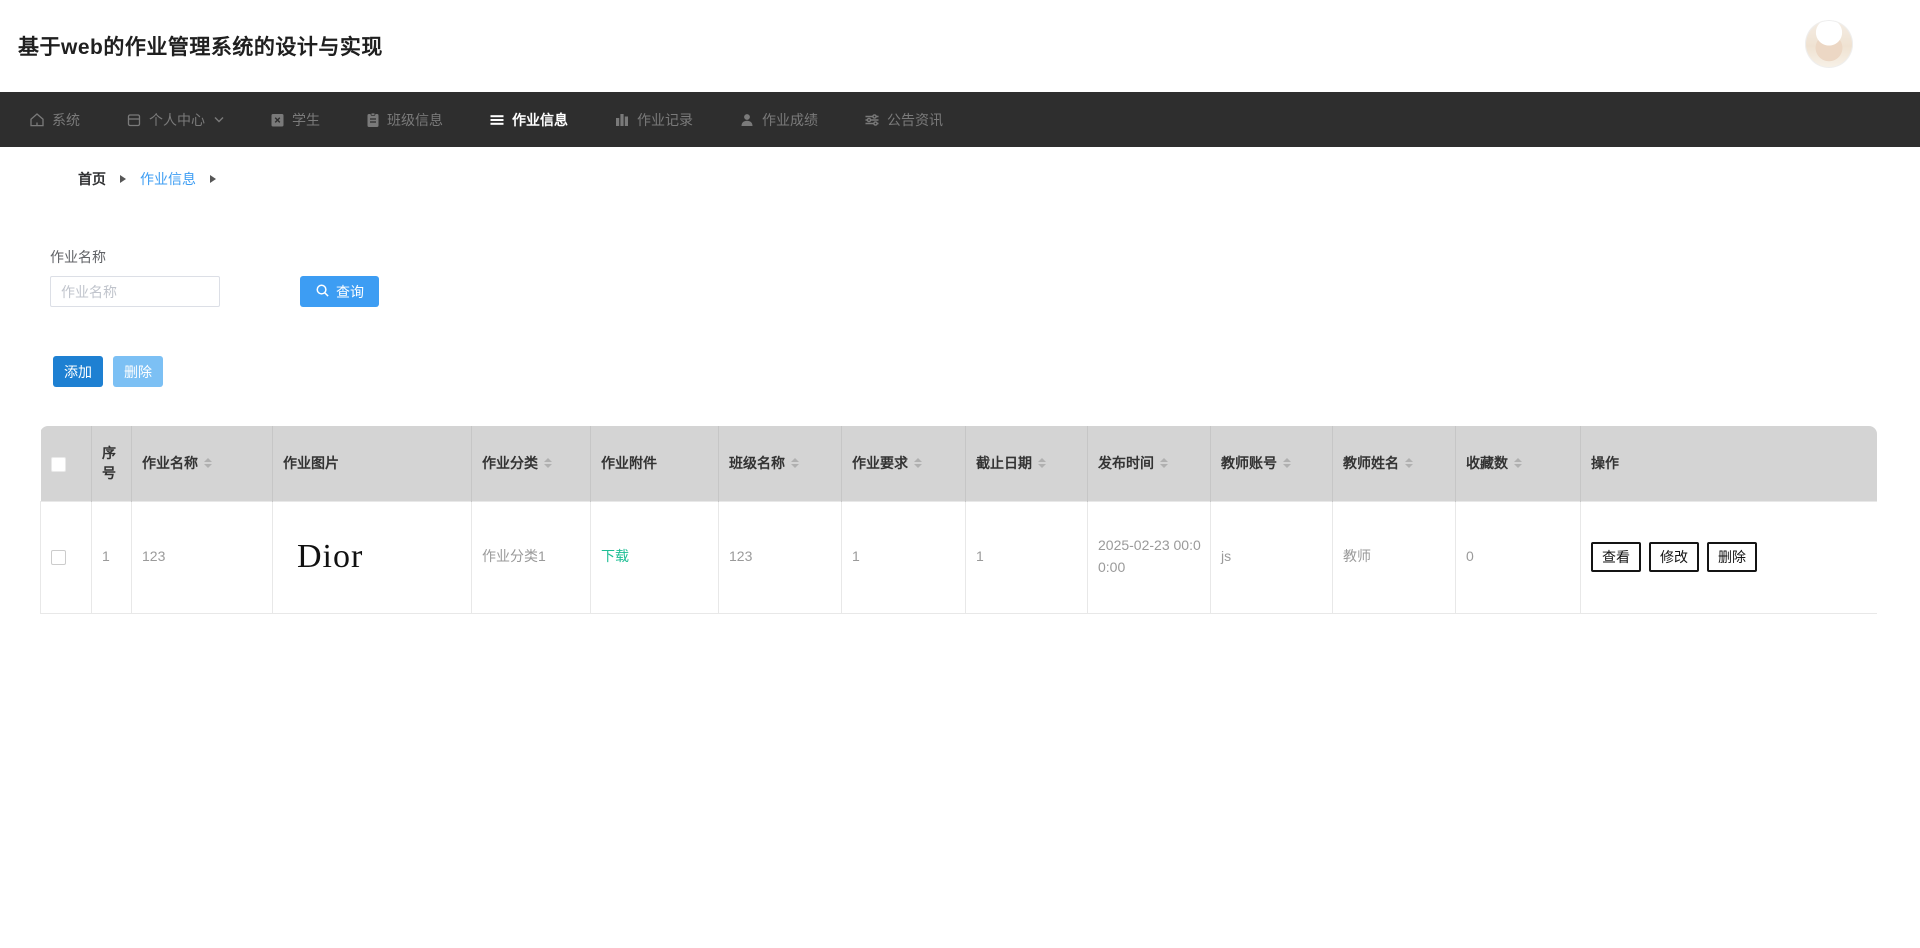 The width and height of the screenshot is (1920, 948). I want to click on column-header-deadline: 截止日期, so click(1026, 463).